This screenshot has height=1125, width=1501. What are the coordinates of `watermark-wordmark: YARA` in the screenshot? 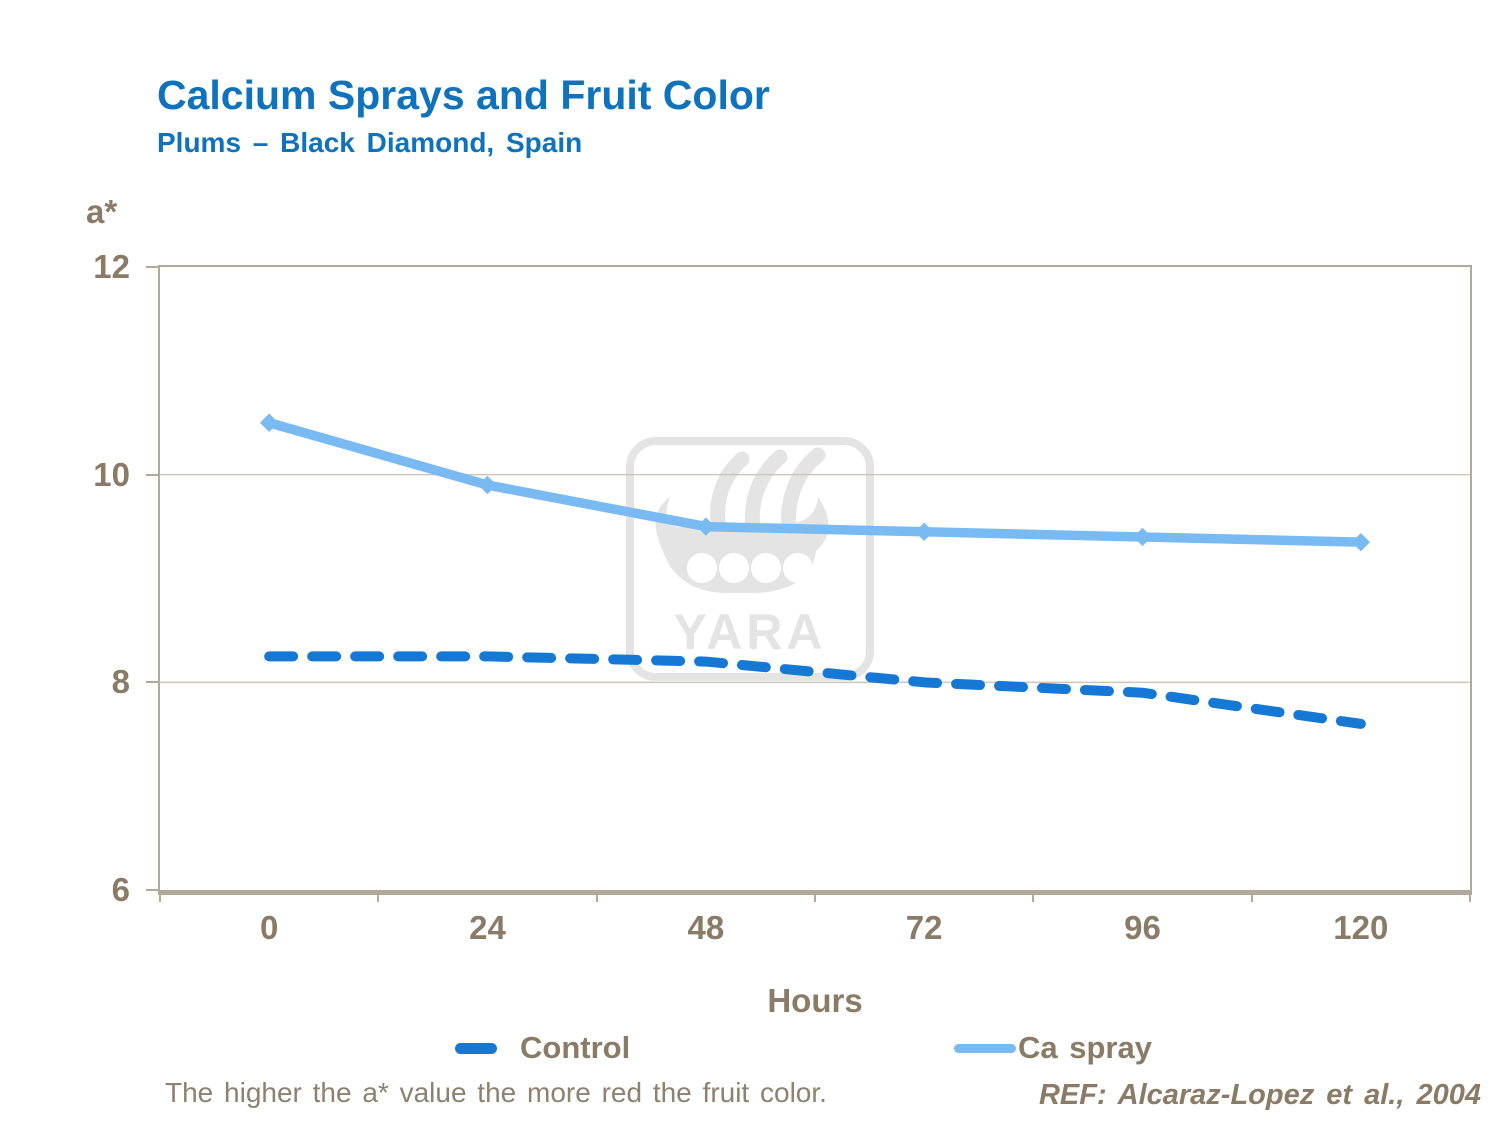 It's located at (749, 632).